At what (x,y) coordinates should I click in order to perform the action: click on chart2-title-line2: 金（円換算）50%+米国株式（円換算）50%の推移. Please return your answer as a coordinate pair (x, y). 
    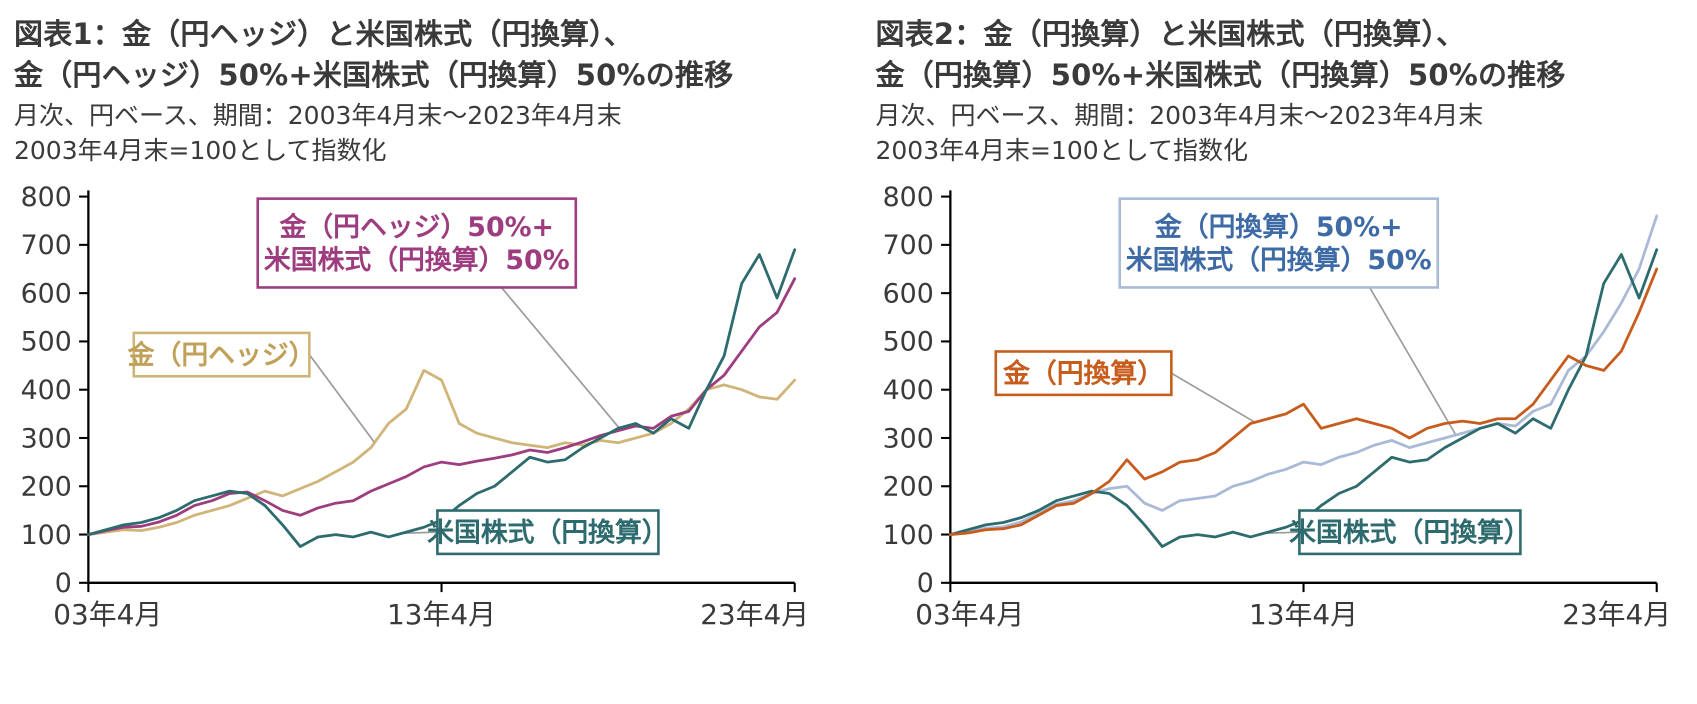
    Looking at the image, I should click on (1220, 75).